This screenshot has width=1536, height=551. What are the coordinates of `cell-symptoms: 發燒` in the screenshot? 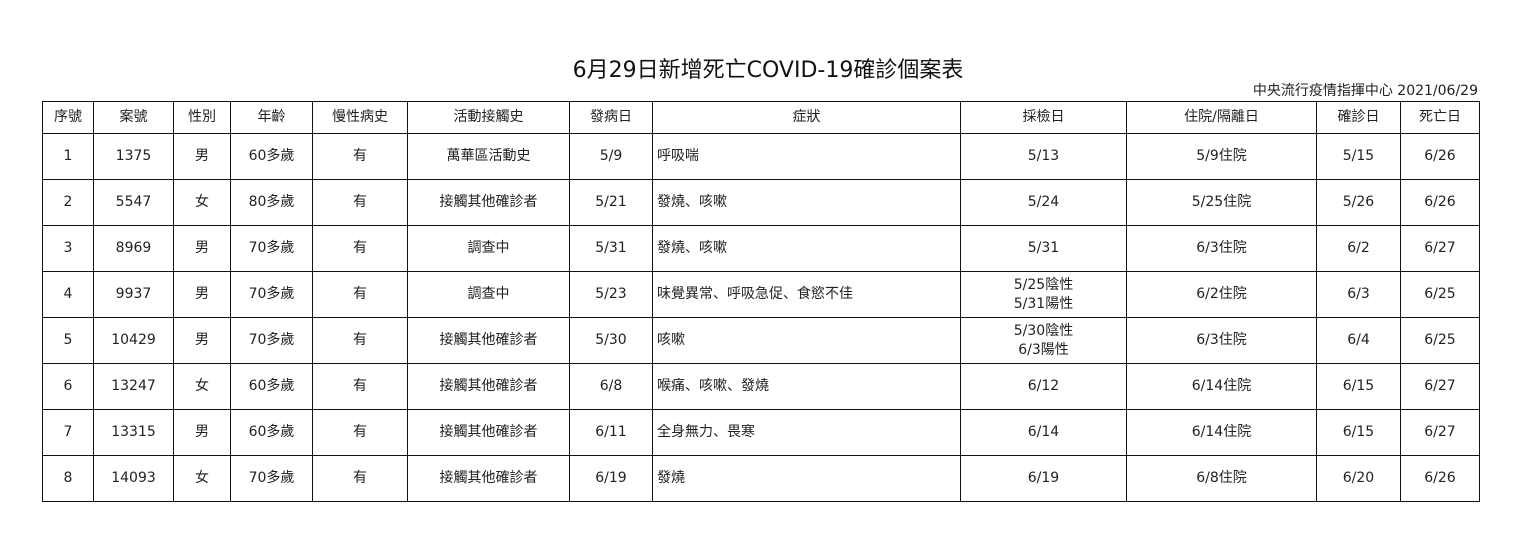 It's located at (806, 478).